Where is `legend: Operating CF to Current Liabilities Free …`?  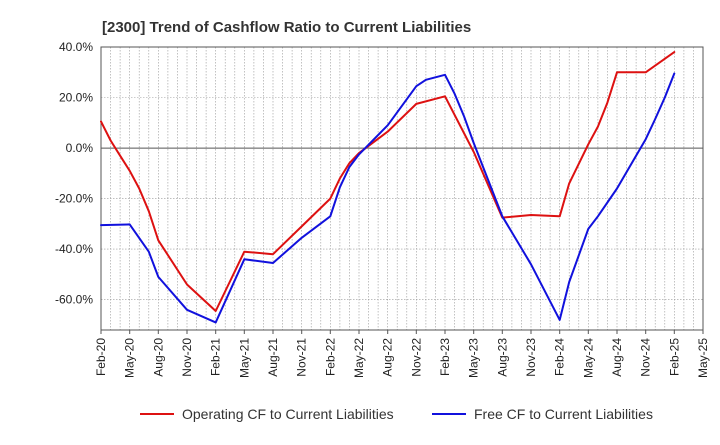 legend: Operating CF to Current Liabilities Free … is located at coordinates (396, 414).